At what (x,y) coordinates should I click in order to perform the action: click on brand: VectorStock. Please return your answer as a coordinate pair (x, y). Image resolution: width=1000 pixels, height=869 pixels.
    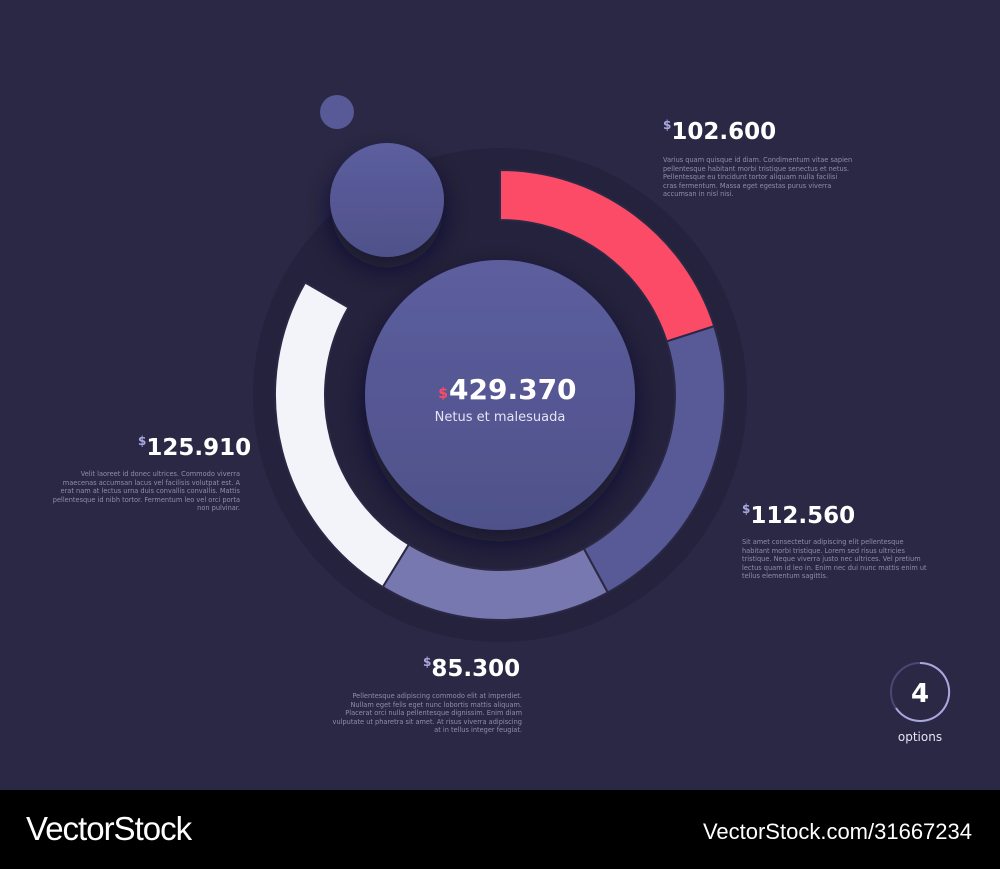
    Looking at the image, I should click on (109, 828).